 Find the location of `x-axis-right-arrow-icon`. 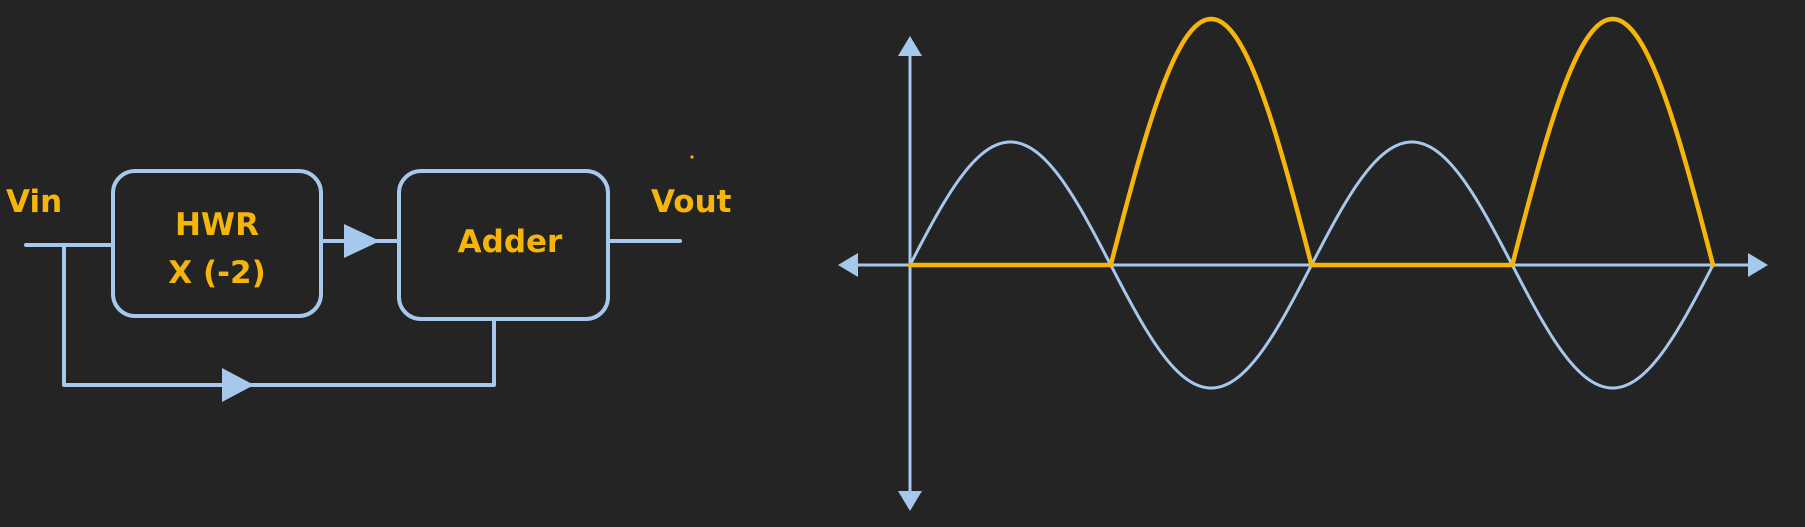

x-axis-right-arrow-icon is located at coordinates (1758, 265).